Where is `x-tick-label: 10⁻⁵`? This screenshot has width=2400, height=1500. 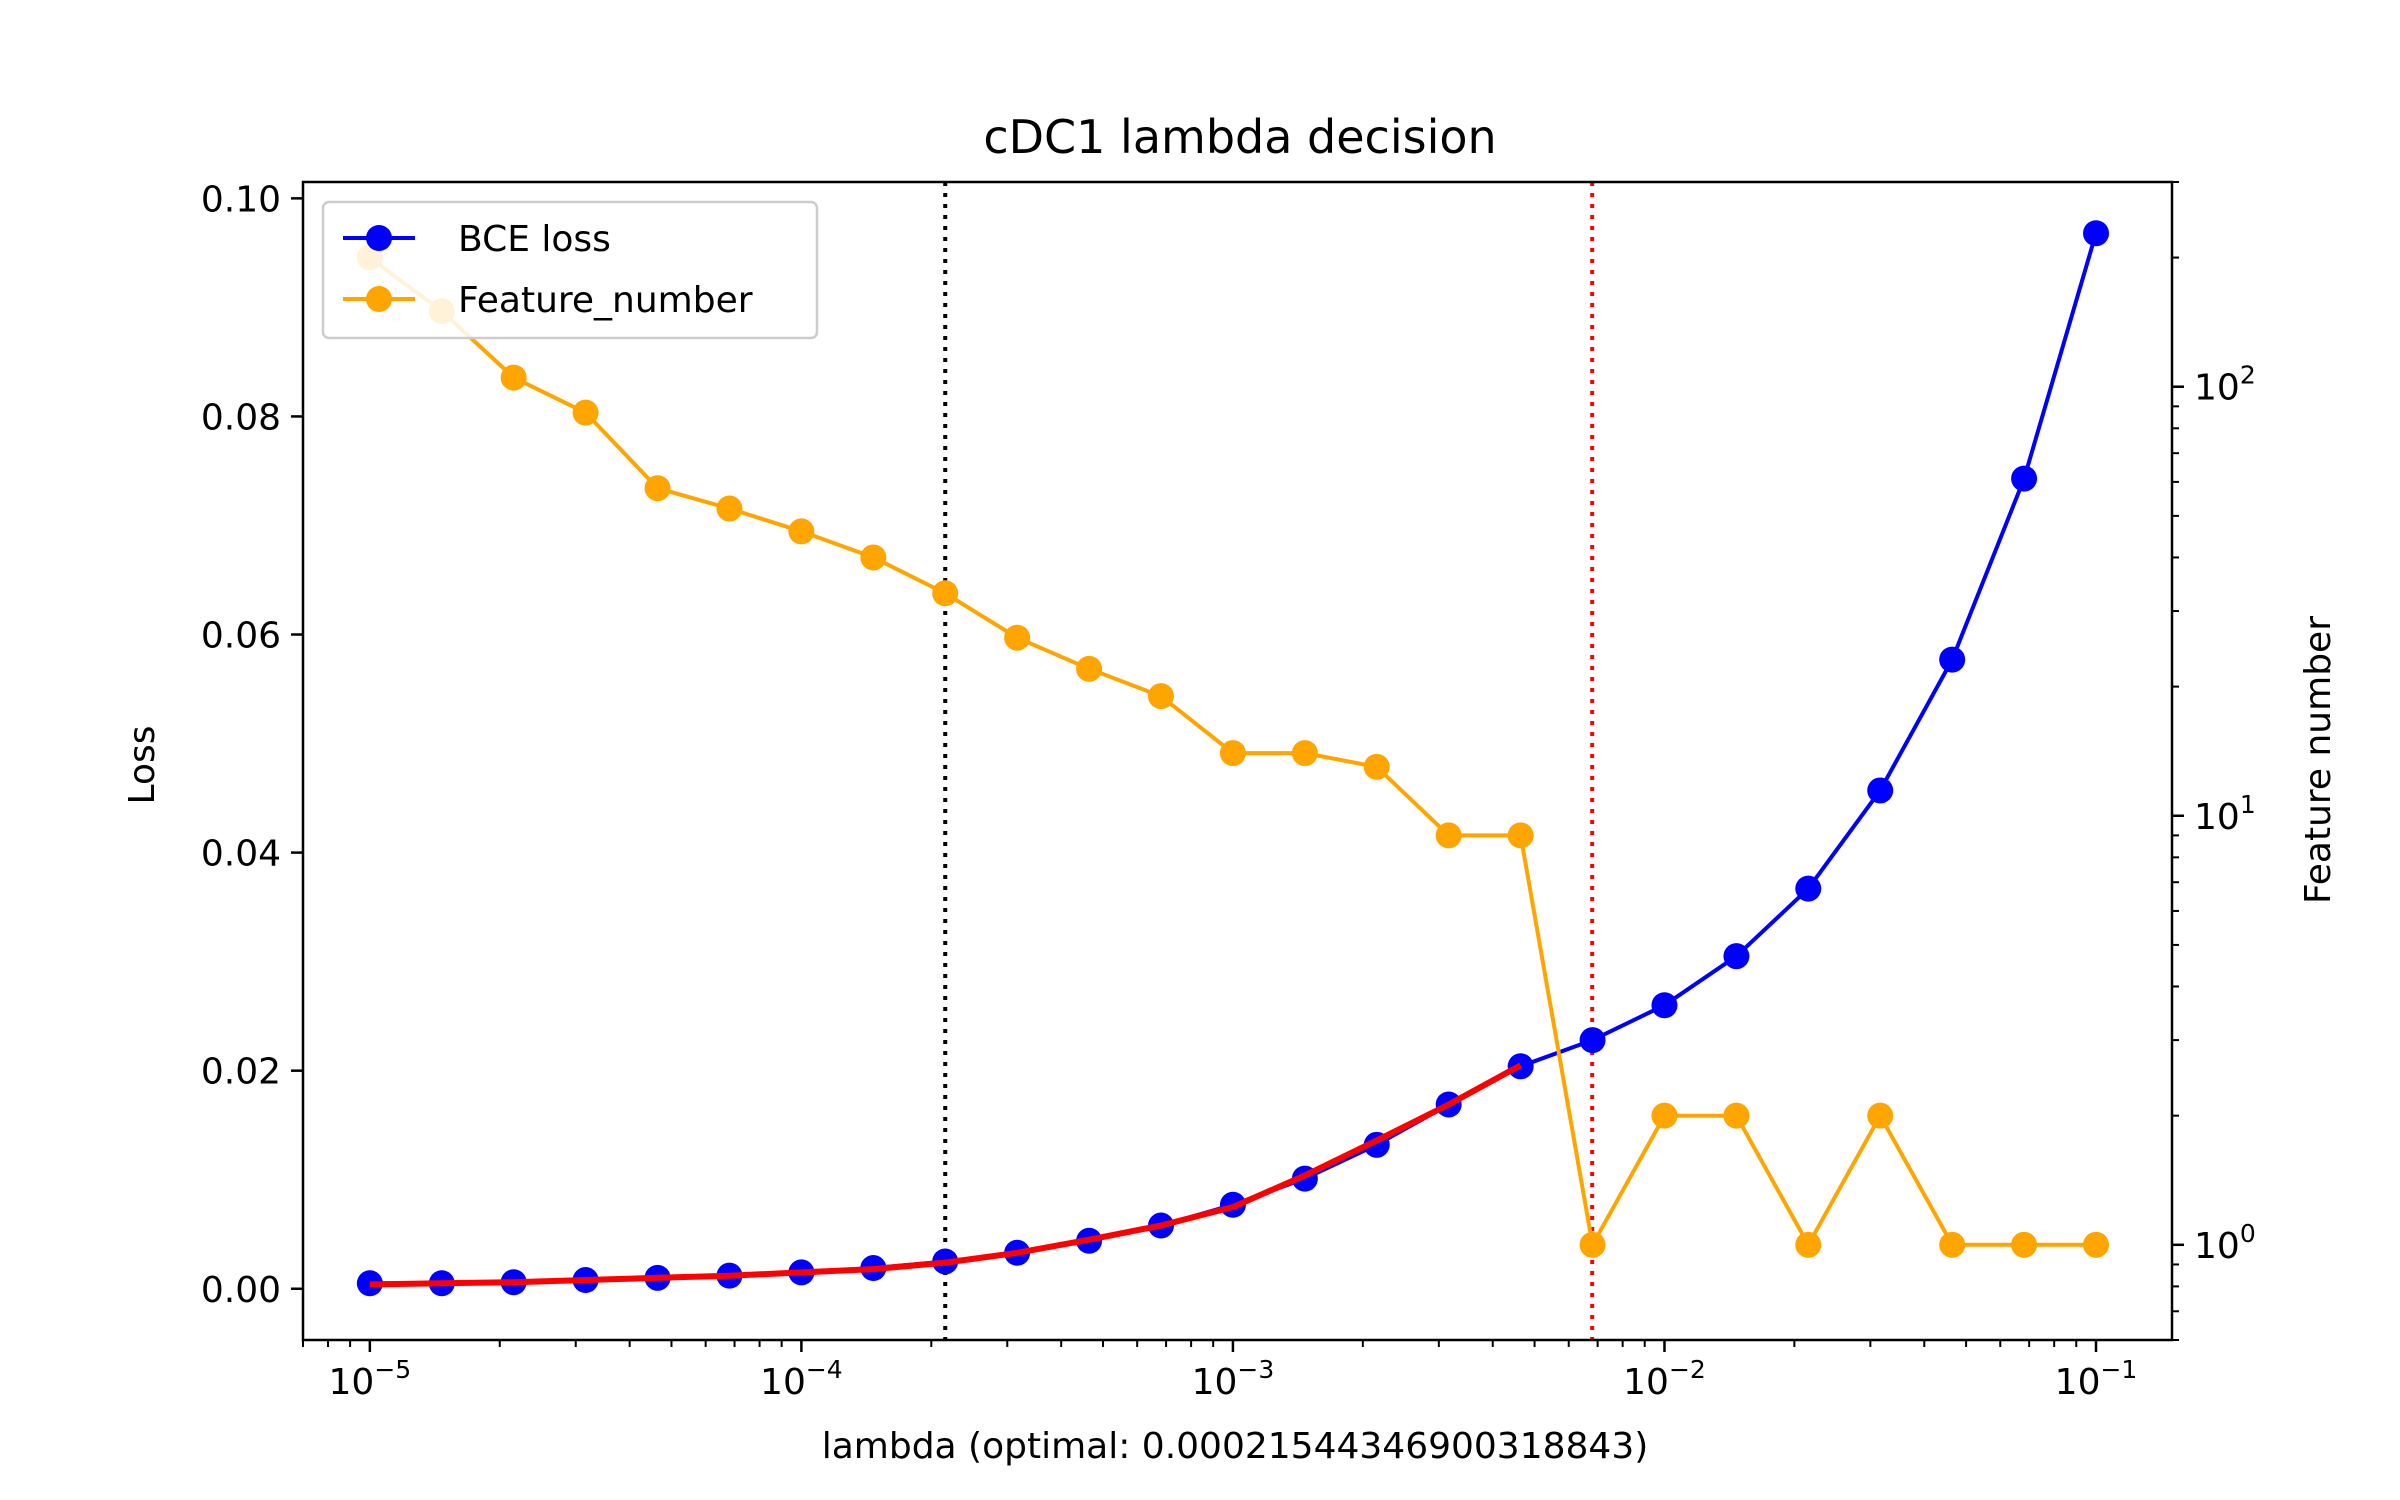
x-tick-label: 10⁻⁵ is located at coordinates (370, 1379).